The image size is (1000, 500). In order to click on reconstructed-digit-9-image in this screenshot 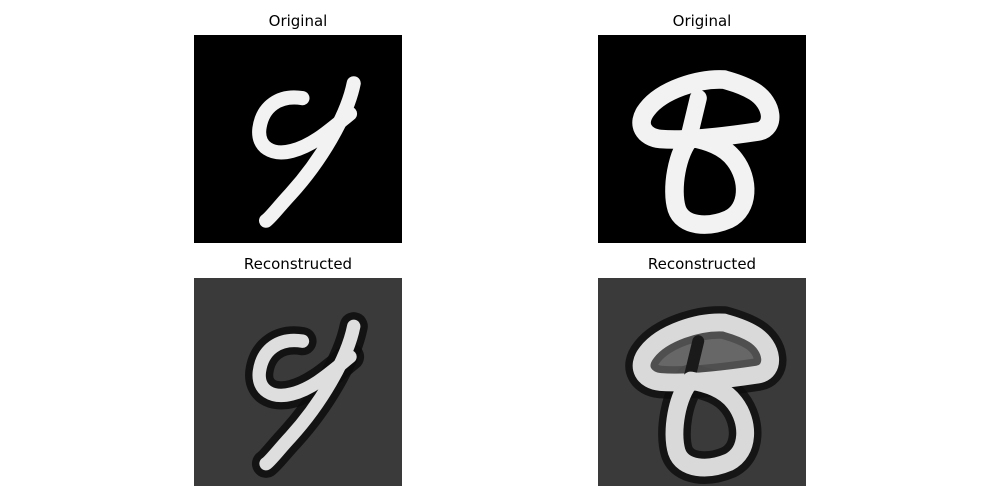, I will do `click(298, 382)`.